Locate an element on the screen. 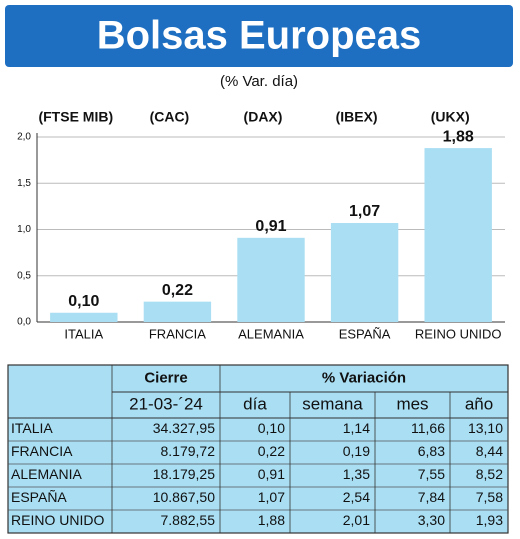  title-banner is located at coordinates (259, 36).